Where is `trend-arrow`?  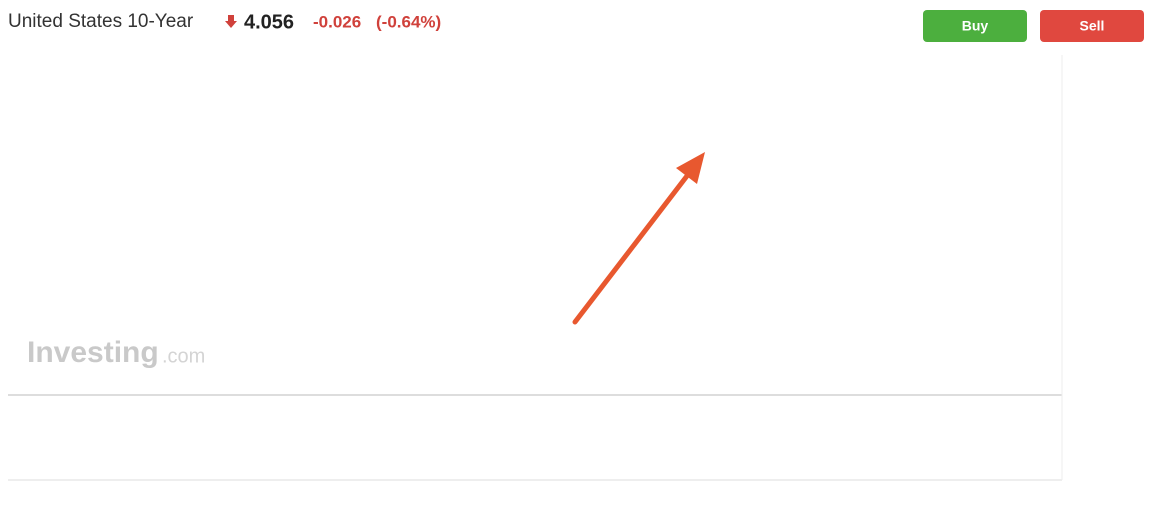
trend-arrow is located at coordinates (632, 247).